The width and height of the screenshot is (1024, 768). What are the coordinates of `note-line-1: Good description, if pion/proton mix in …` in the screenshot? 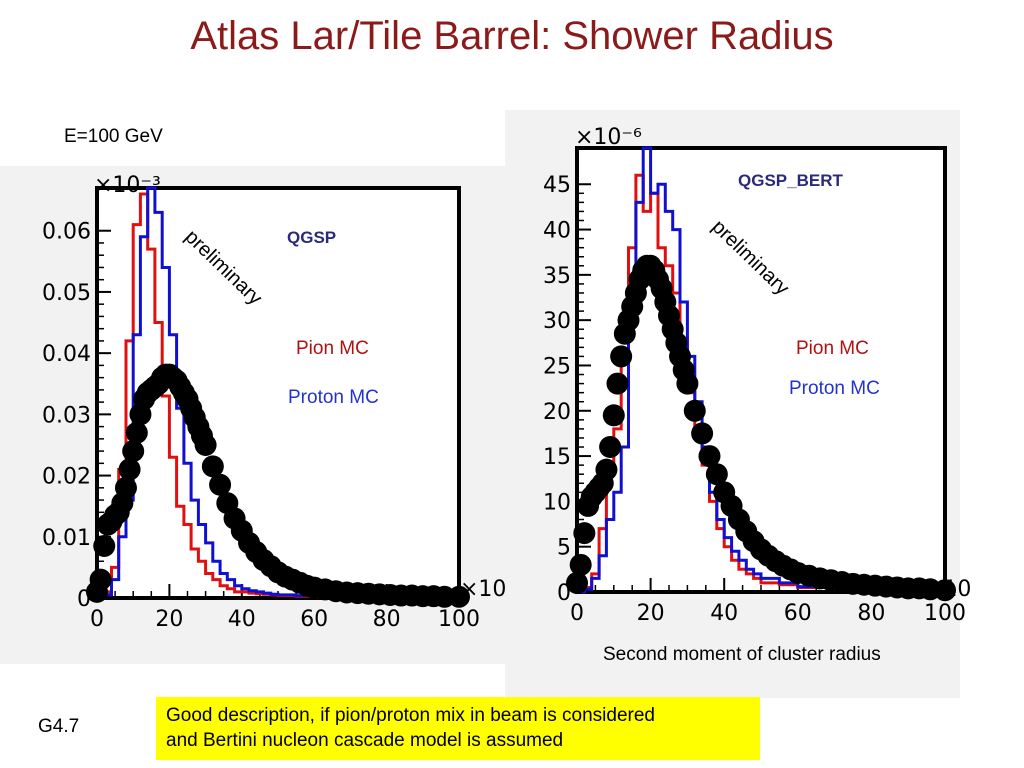 It's located at (410, 715).